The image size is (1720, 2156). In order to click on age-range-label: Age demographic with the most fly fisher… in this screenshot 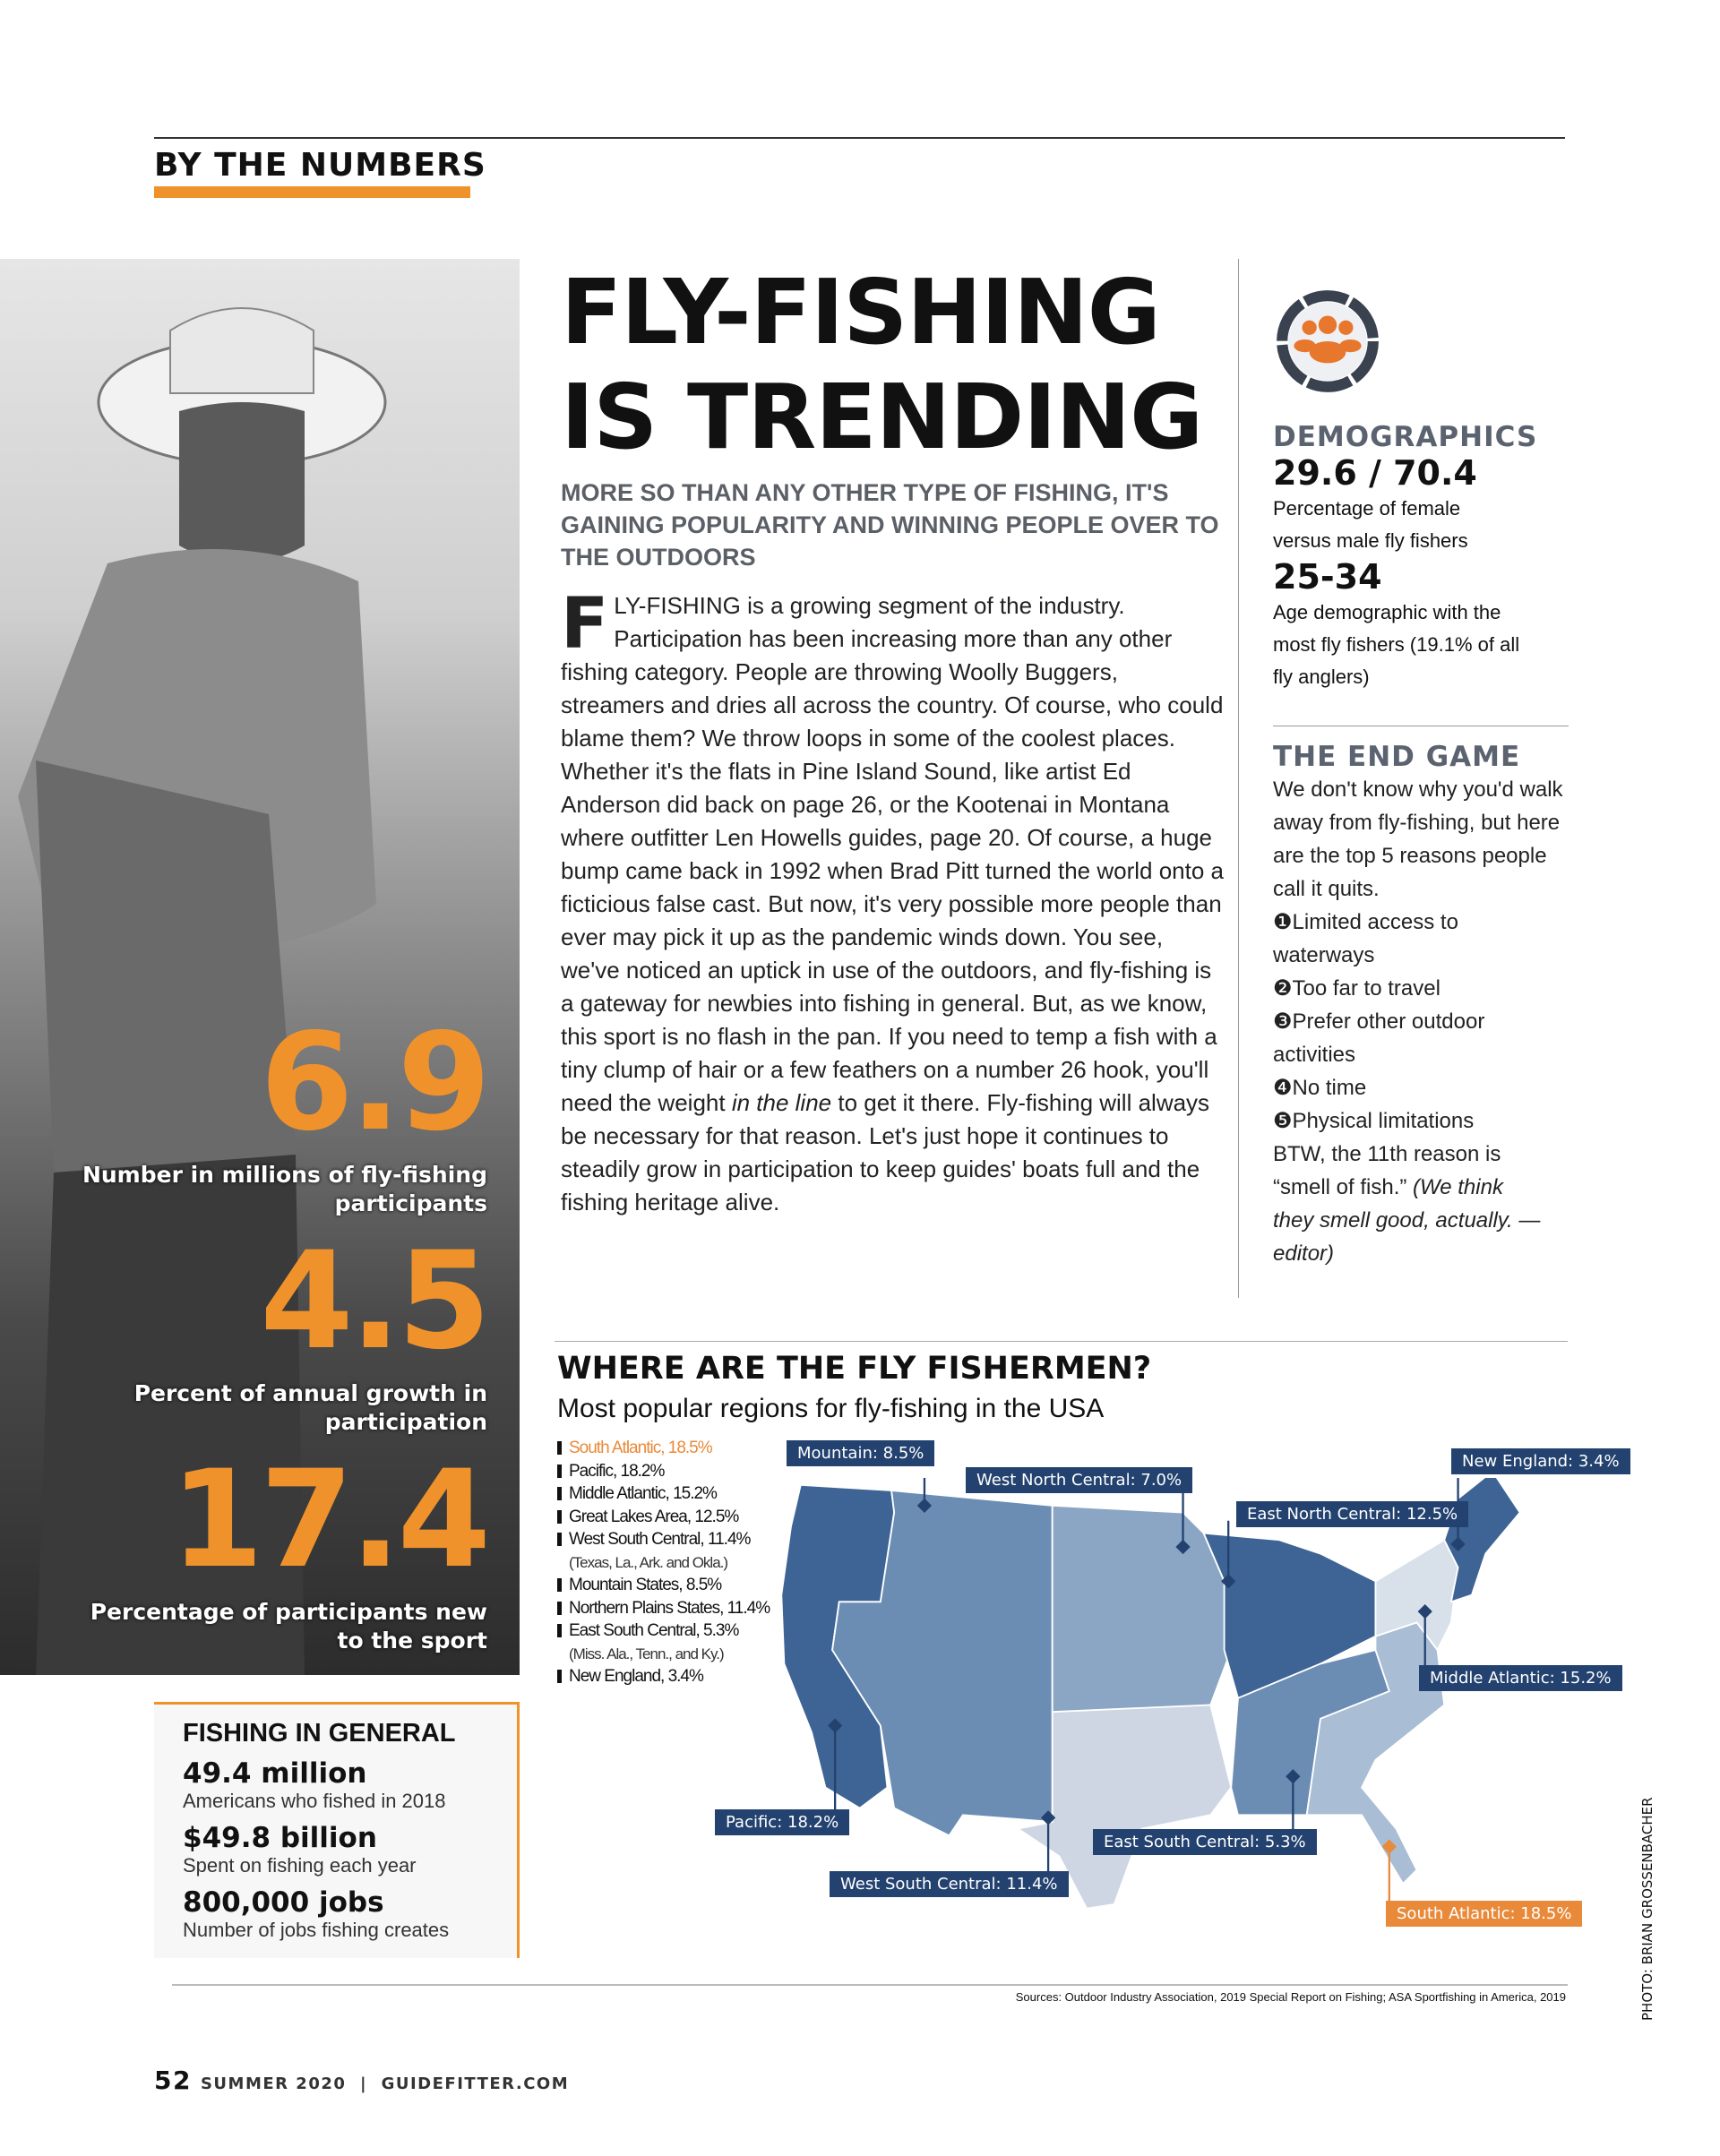, I will do `click(1396, 644)`.